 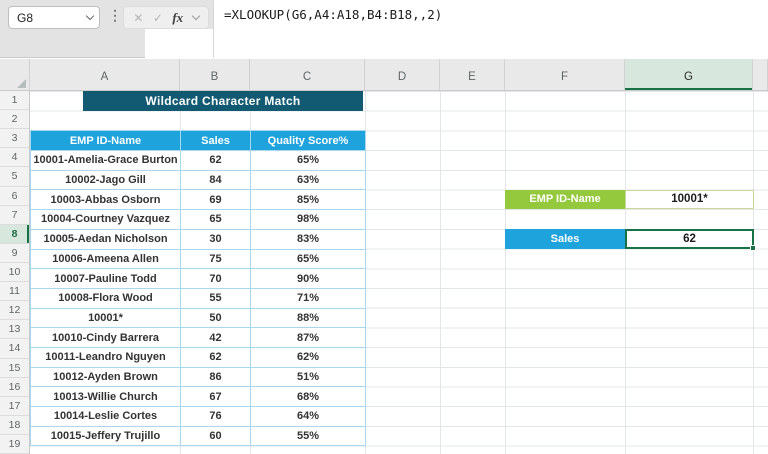 I want to click on row-header-13: 13, so click(x=14, y=330).